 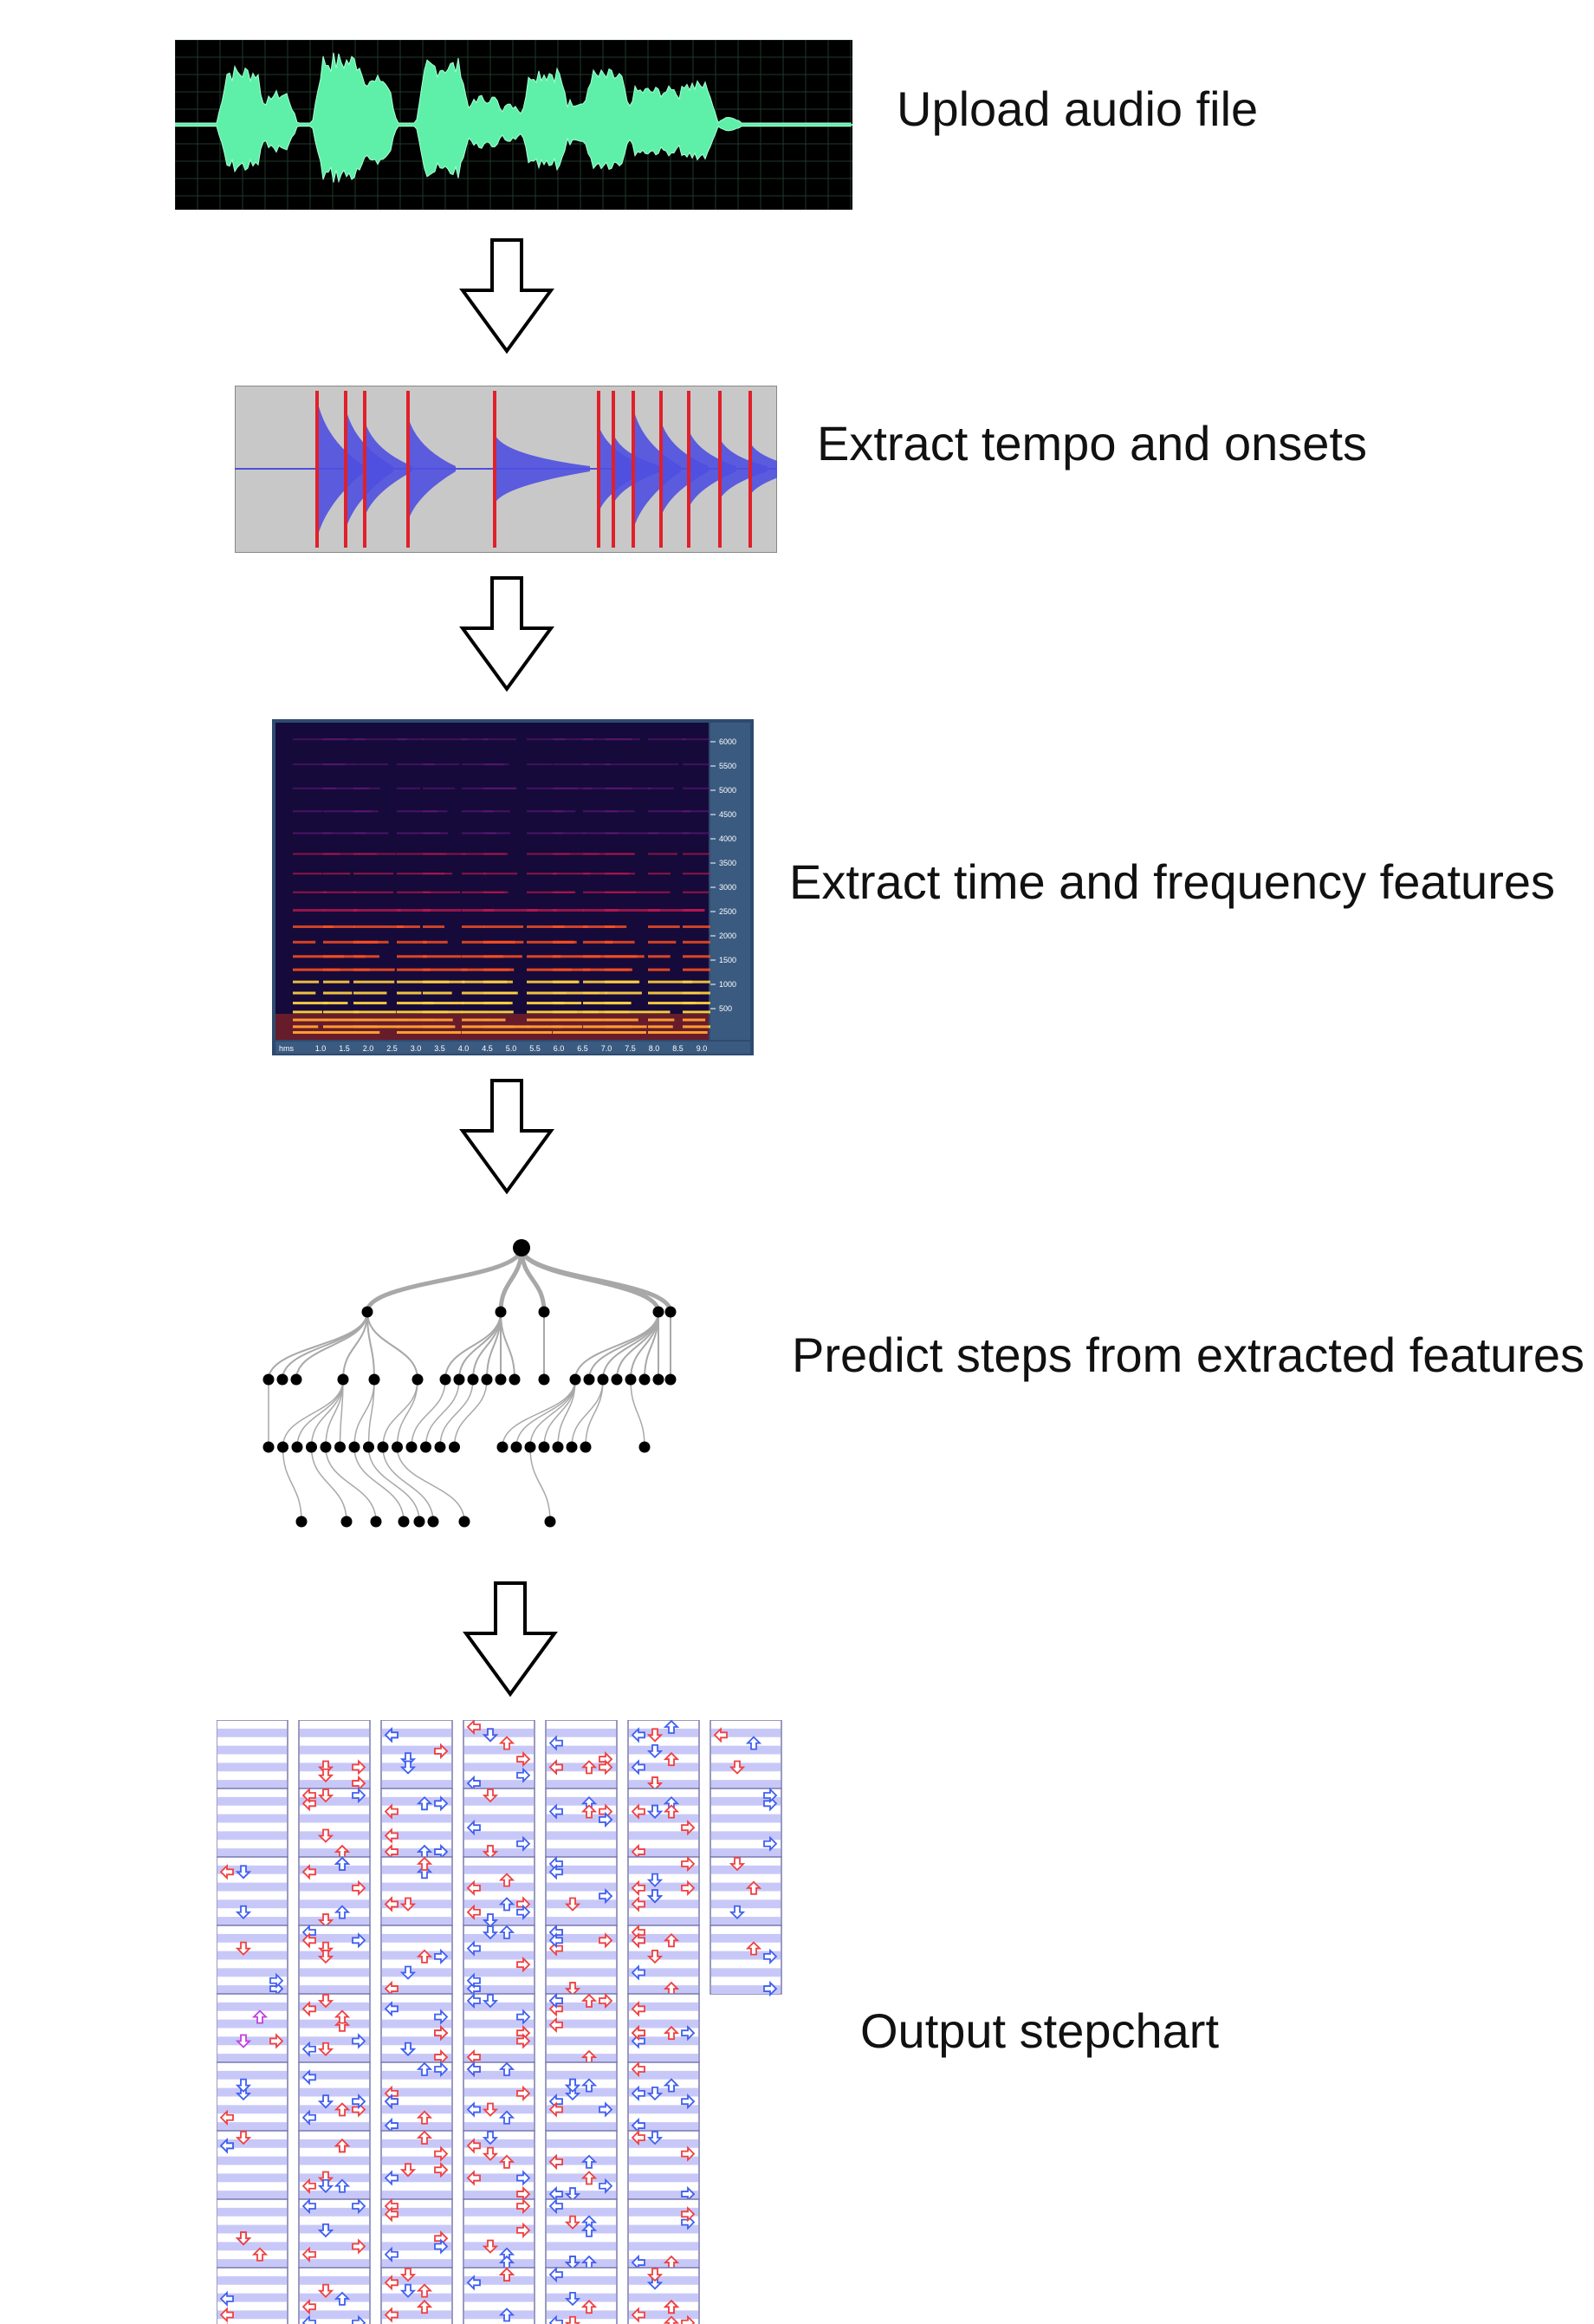 I want to click on freq-tick-label: 6000, so click(x=727, y=741).